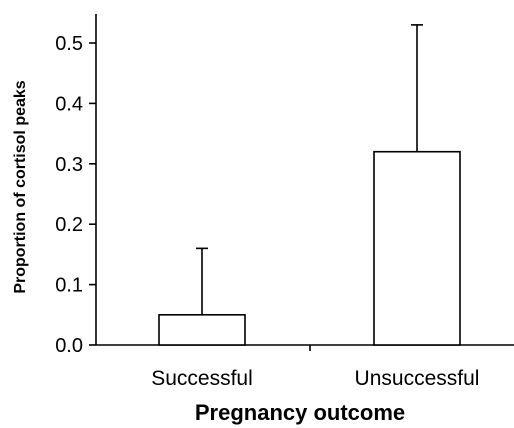  Describe the element at coordinates (69, 165) in the screenshot. I see `y-tick-label: 0.3` at that location.